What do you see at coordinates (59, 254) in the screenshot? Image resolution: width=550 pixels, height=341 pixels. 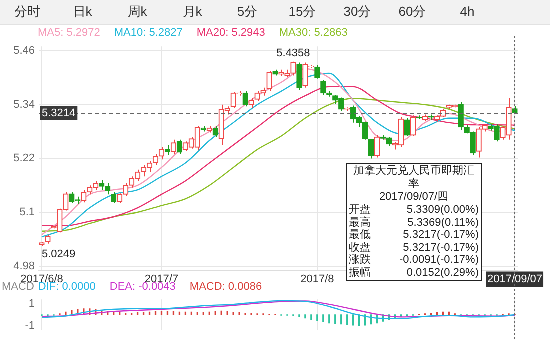 I see `annotation: 5.0249` at bounding box center [59, 254].